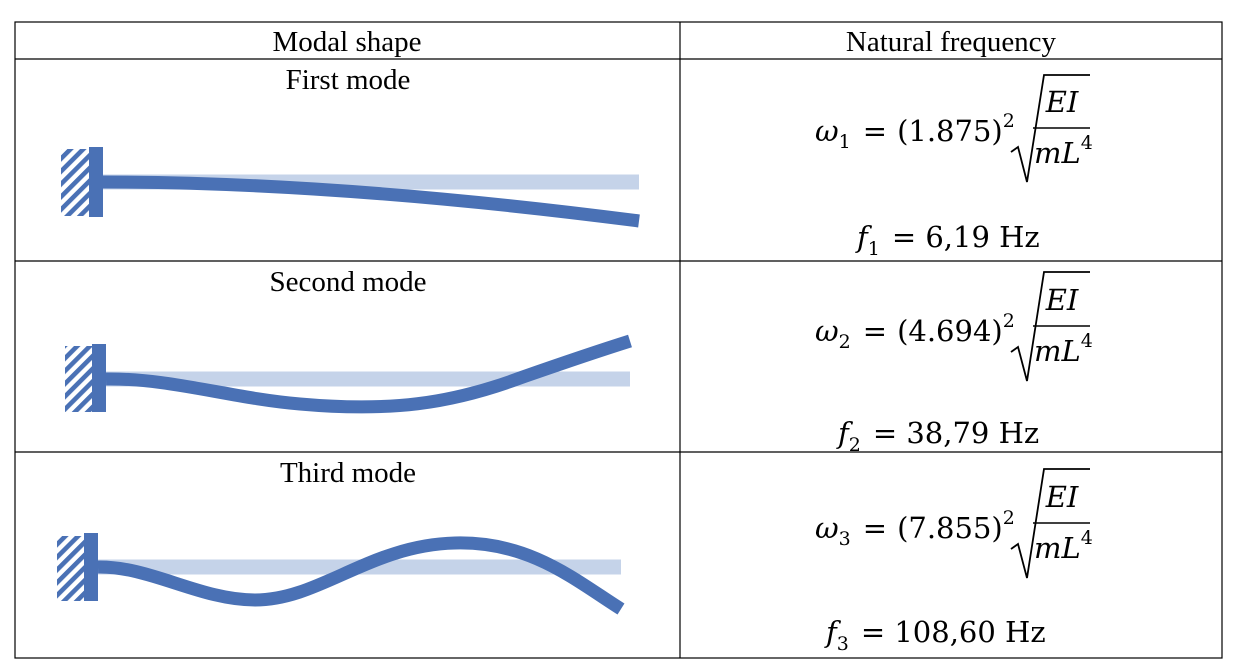 This screenshot has width=1237, height=672. I want to click on omega-formula: ω2 = (4.694)2 EI mL4, so click(954, 326).